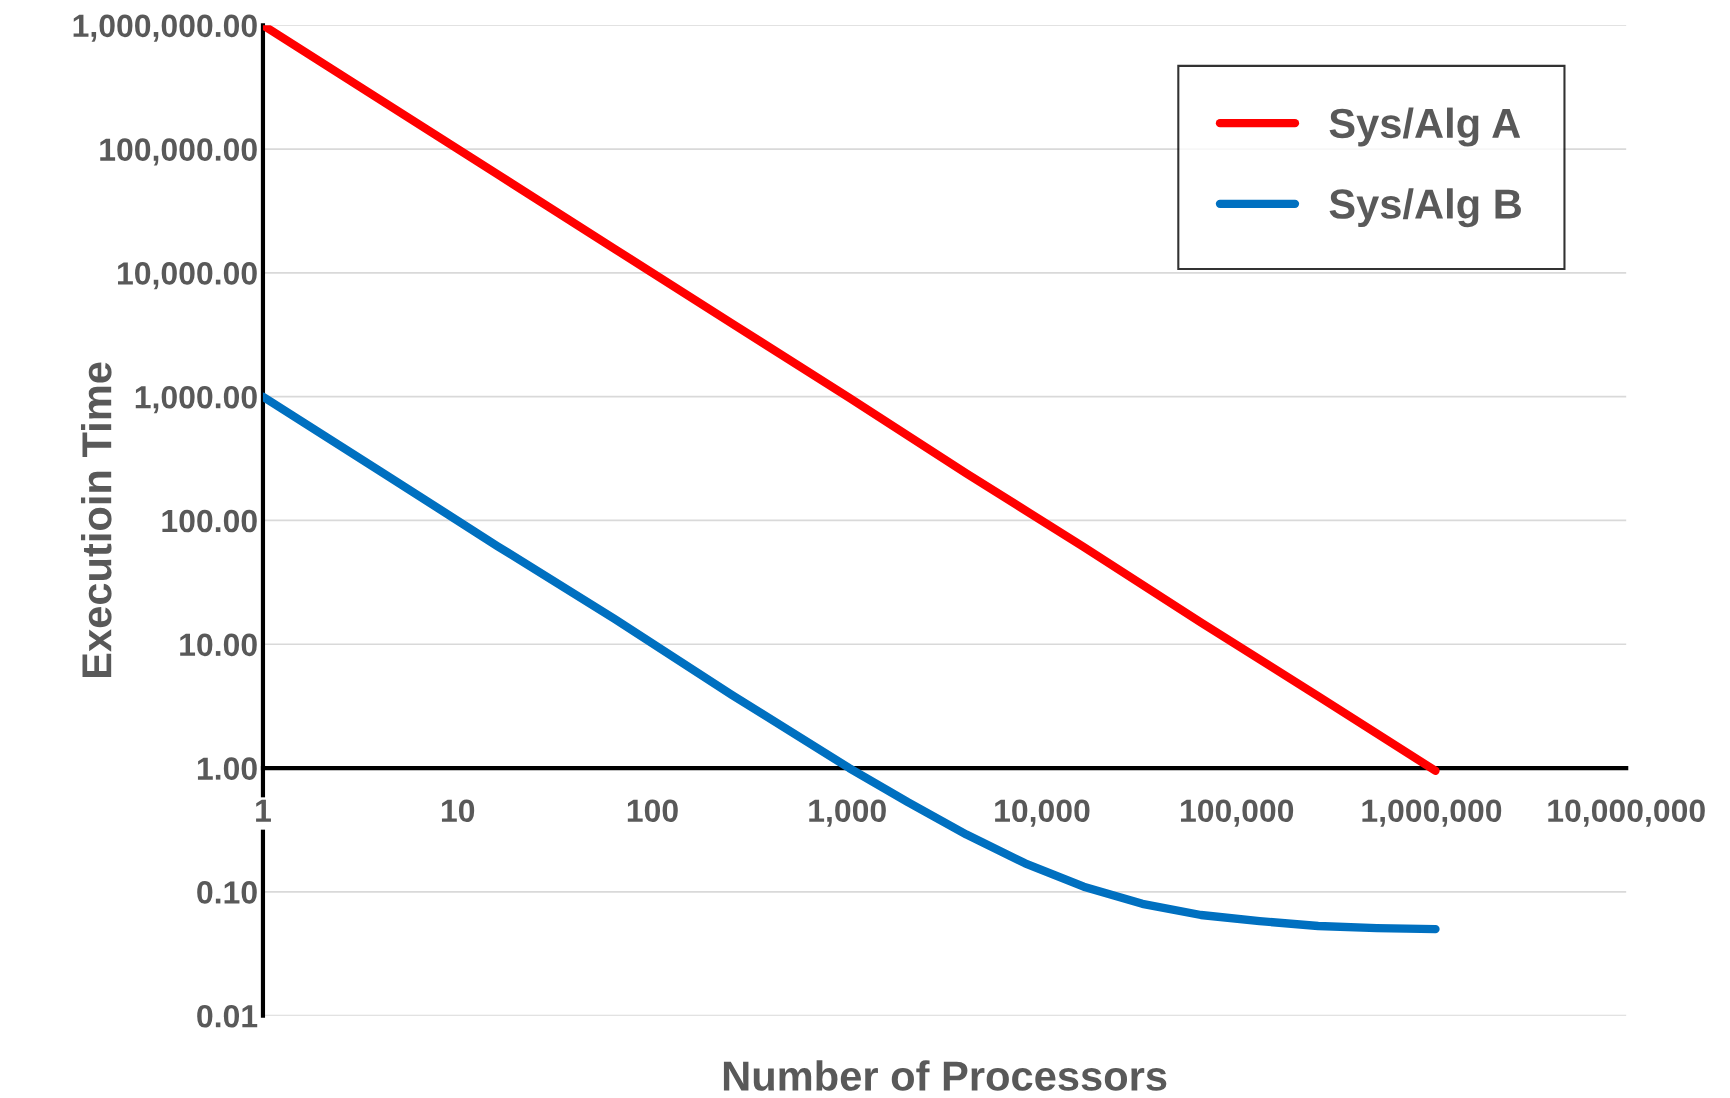 The width and height of the screenshot is (1730, 1098). I want to click on x-tick-label: 1, so click(263, 810).